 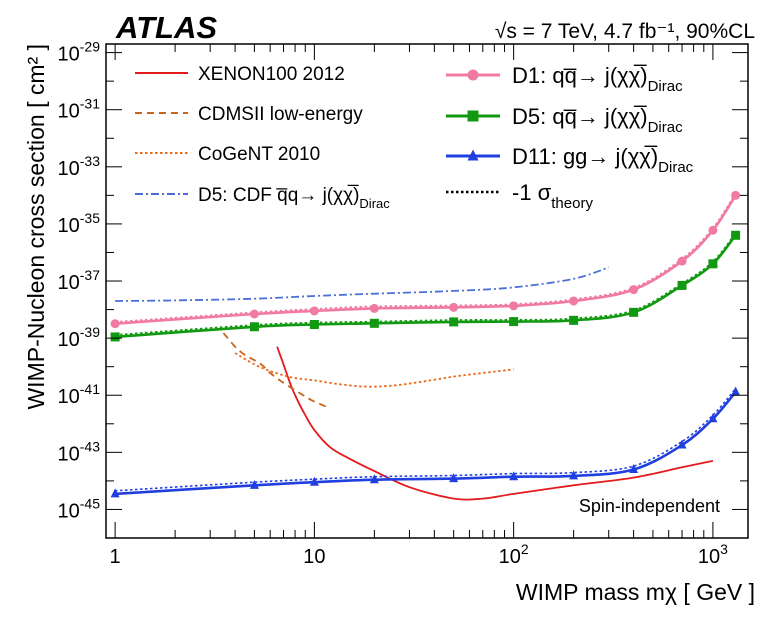 What do you see at coordinates (271, 74) in the screenshot?
I see `legend-label: XENON100 2012` at bounding box center [271, 74].